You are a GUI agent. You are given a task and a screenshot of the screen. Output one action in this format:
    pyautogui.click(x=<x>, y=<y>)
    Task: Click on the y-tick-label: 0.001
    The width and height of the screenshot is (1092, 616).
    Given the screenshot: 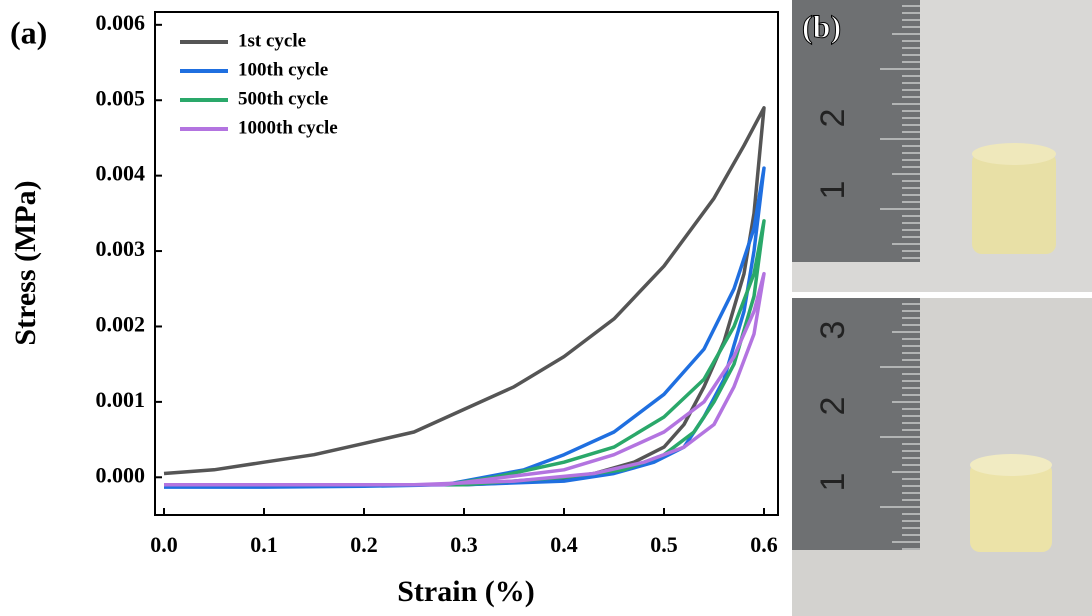 What is the action you would take?
    pyautogui.click(x=121, y=399)
    